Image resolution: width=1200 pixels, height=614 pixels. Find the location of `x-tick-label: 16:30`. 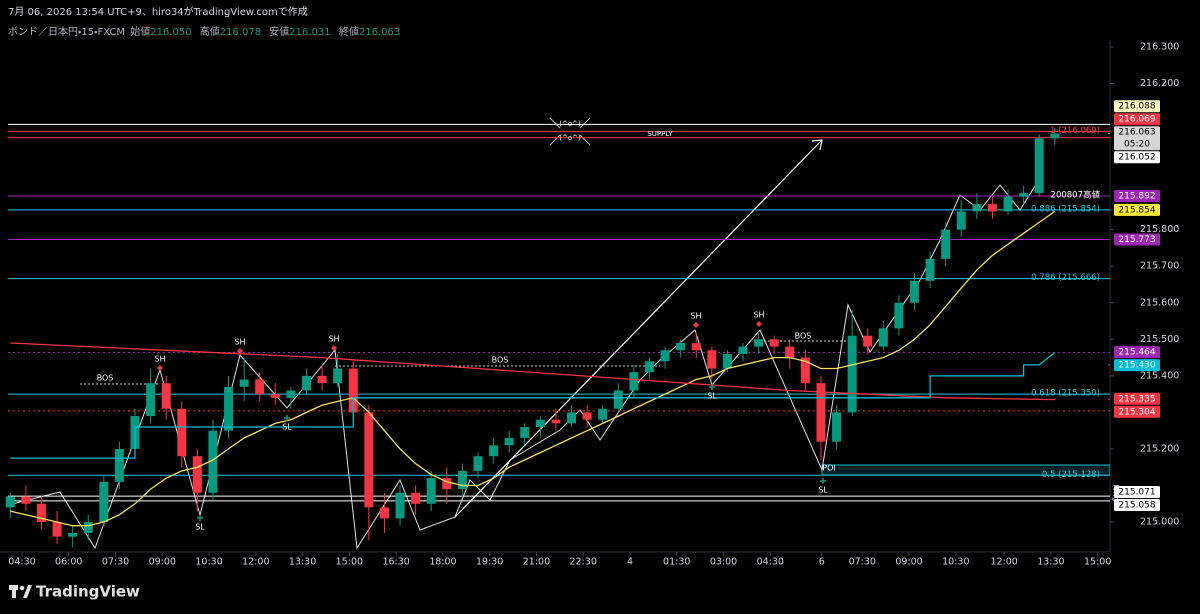

x-tick-label: 16:30 is located at coordinates (395, 562).